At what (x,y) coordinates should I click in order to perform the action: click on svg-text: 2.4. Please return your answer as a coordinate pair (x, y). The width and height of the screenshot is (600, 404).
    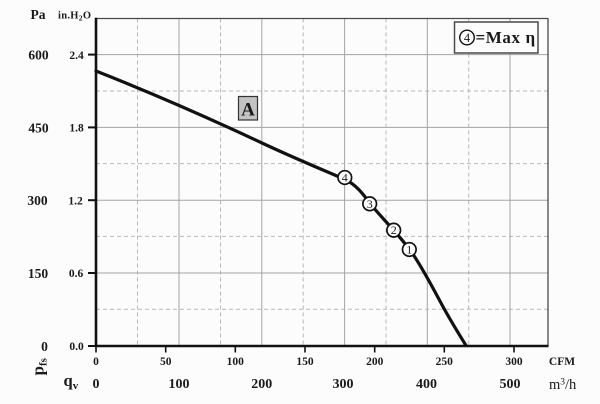
    Looking at the image, I should click on (76, 56).